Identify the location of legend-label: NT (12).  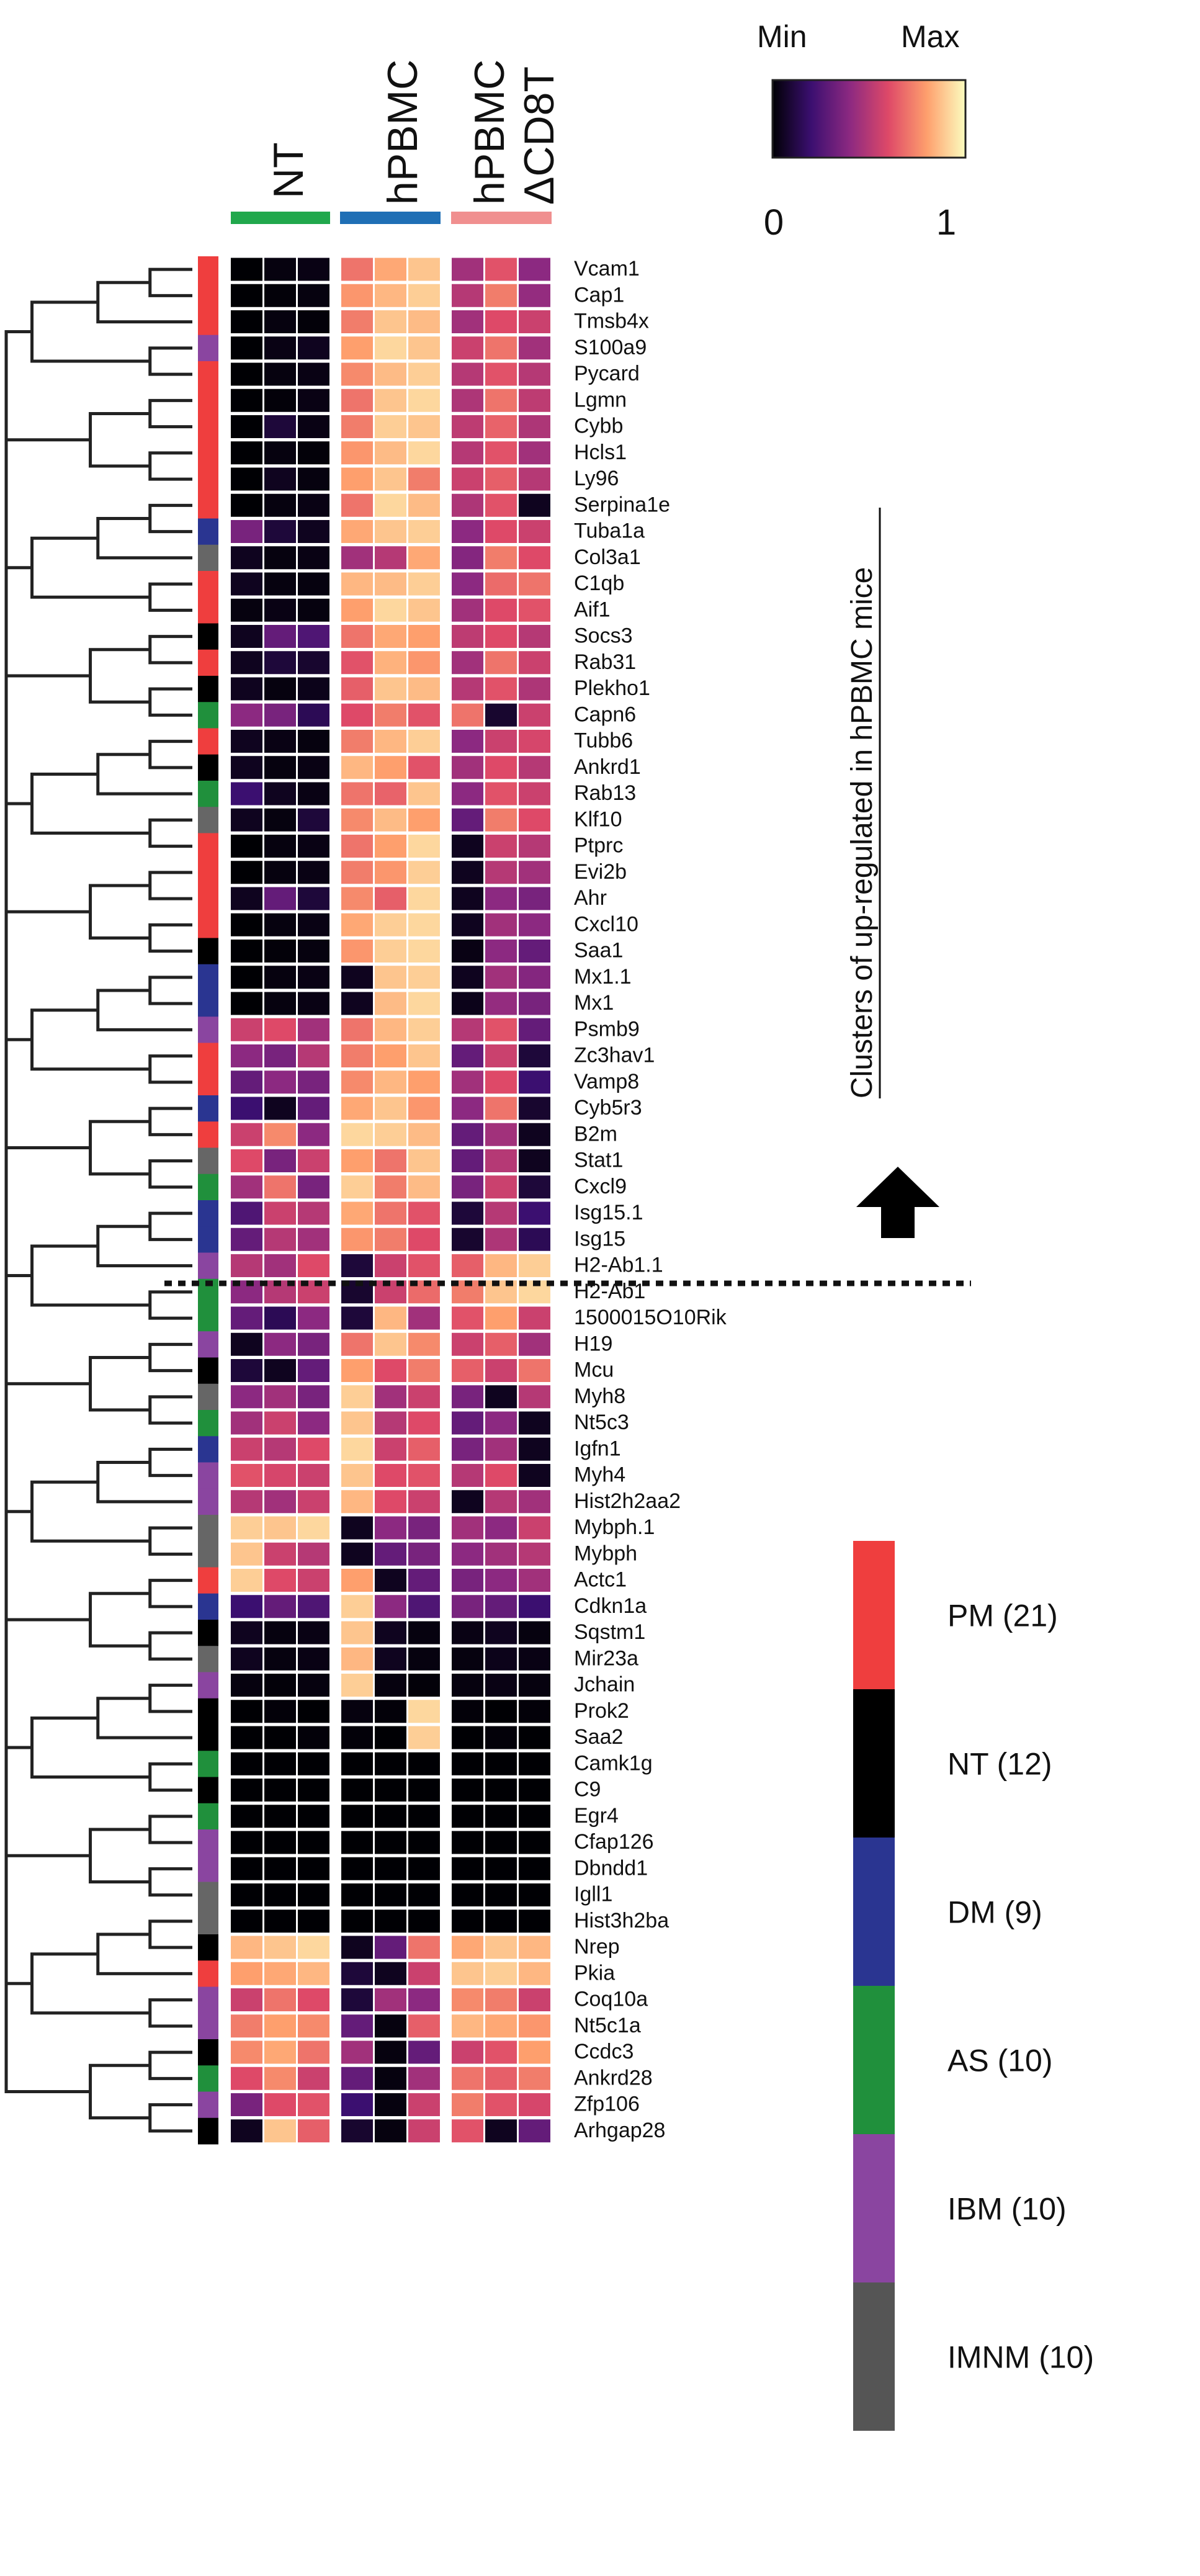
(999, 1764).